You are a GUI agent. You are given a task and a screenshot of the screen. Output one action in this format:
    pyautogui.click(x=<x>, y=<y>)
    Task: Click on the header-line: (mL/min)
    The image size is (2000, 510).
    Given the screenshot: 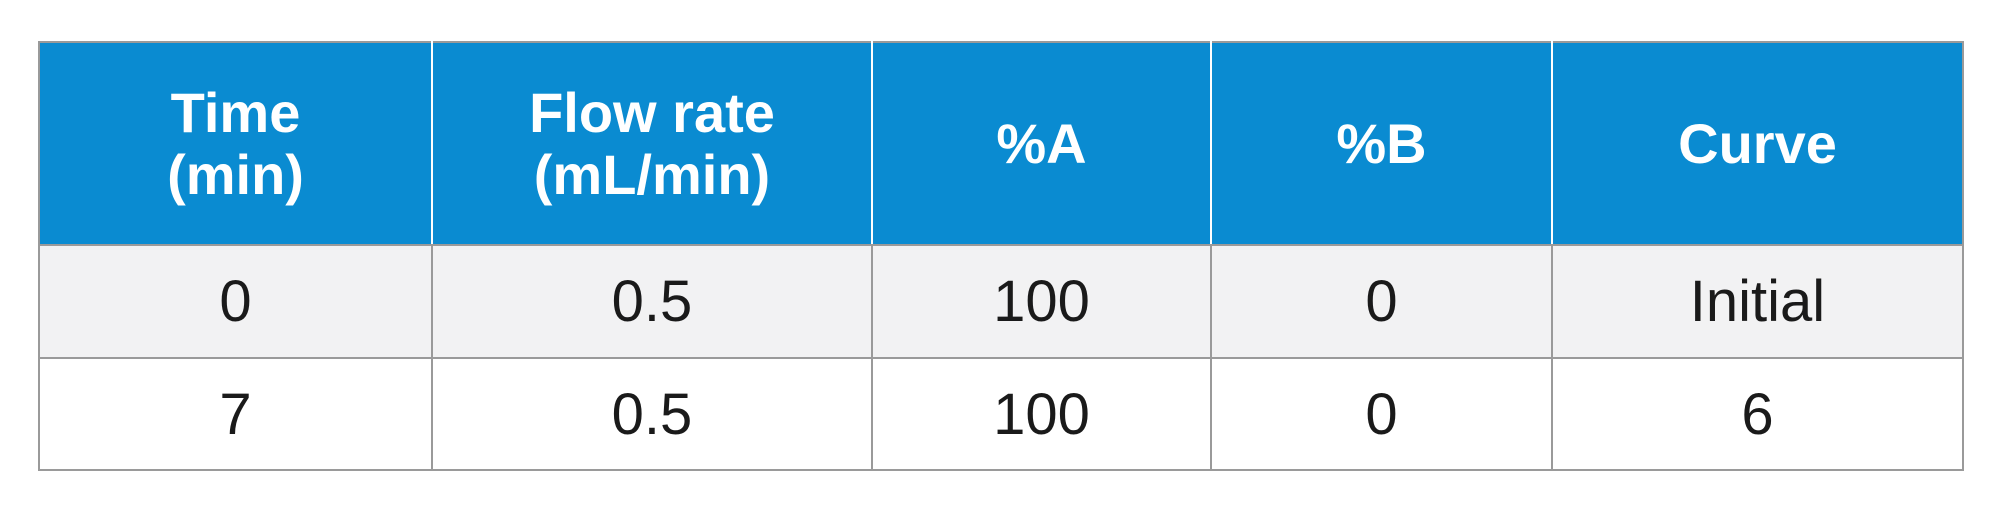 What is the action you would take?
    pyautogui.click(x=652, y=174)
    